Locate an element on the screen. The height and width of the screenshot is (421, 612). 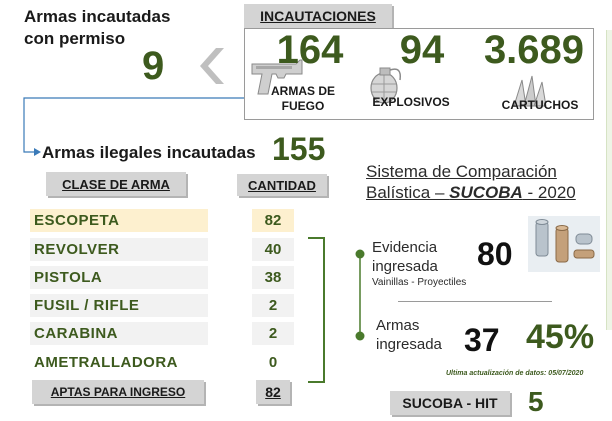
table-header-qty: CANTIDAD is located at coordinates (282, 185).